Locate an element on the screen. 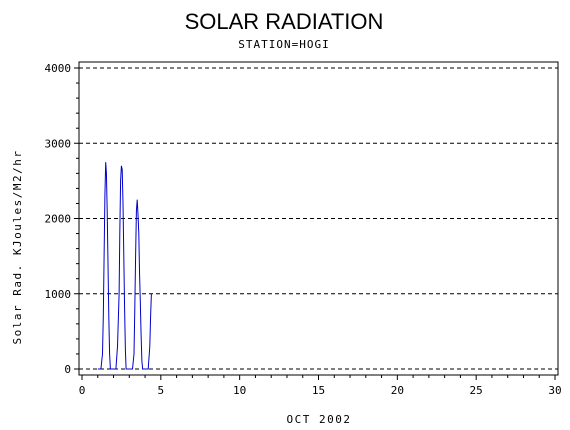 This screenshot has width=570, height=430. y-axis: 0 1000 2000 3000 4000 is located at coordinates (62, 219).